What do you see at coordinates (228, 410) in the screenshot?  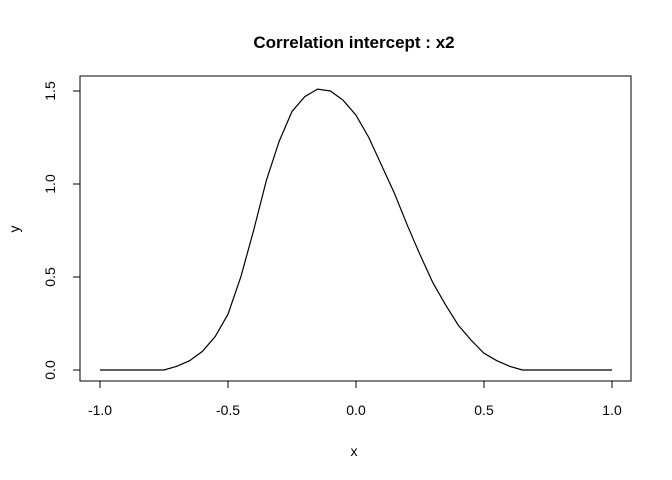 I see `x-tick-label: -0.5` at bounding box center [228, 410].